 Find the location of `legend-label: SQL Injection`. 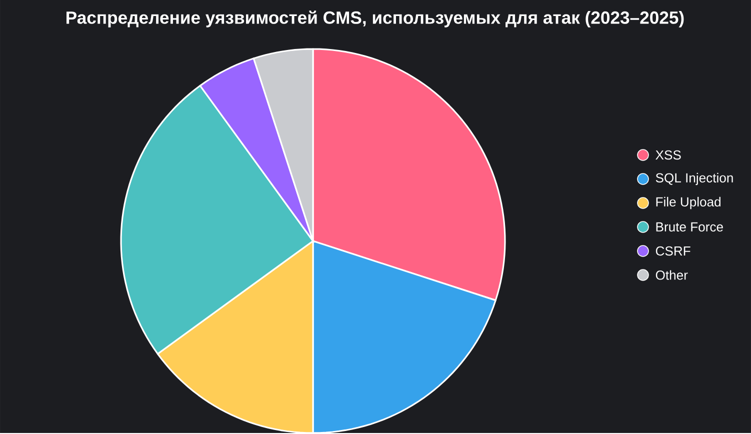

legend-label: SQL Injection is located at coordinates (694, 179).